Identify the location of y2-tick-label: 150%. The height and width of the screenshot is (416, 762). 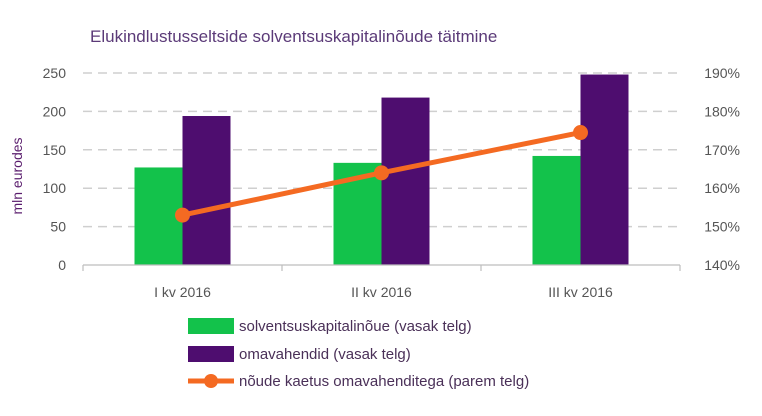
(722, 227).